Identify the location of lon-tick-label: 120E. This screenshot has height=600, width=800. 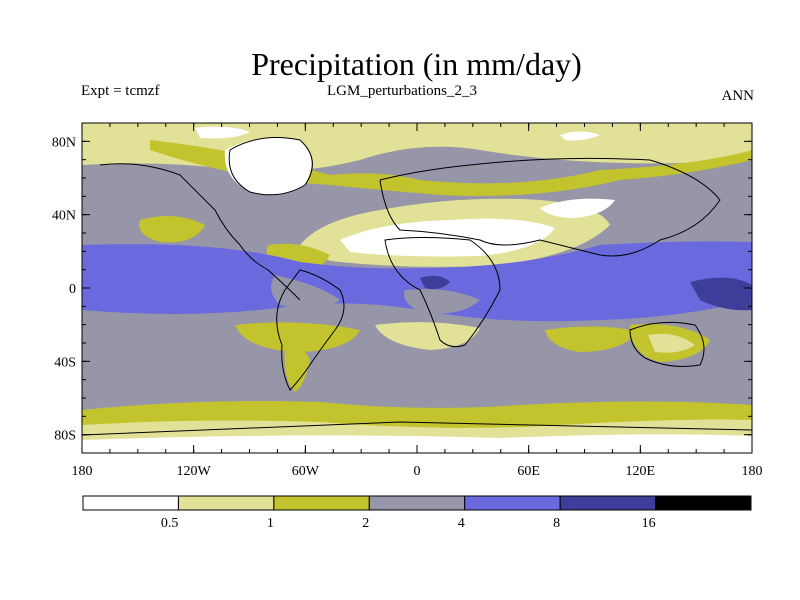
(641, 471).